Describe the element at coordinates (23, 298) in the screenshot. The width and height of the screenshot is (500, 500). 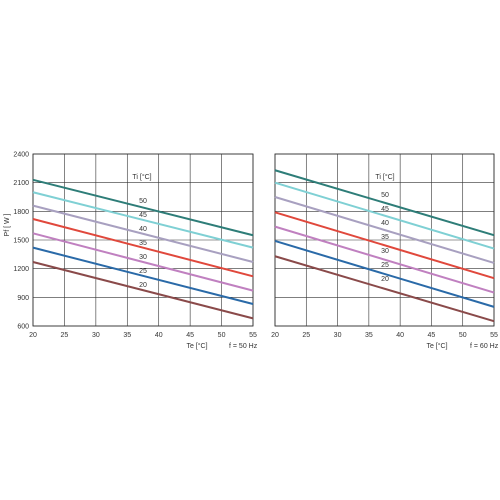
I see `y-tick-label: 900` at that location.